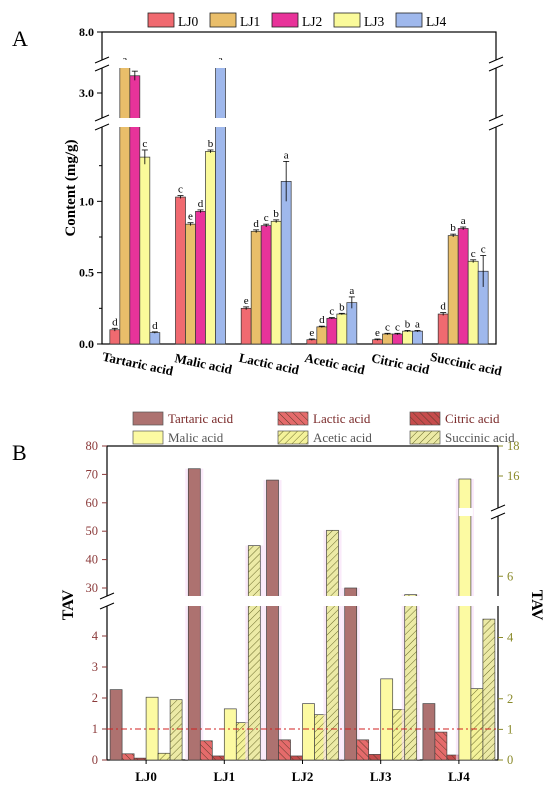 The width and height of the screenshot is (550, 794). I want to click on right-y-axis-label: TAV, so click(536, 605).